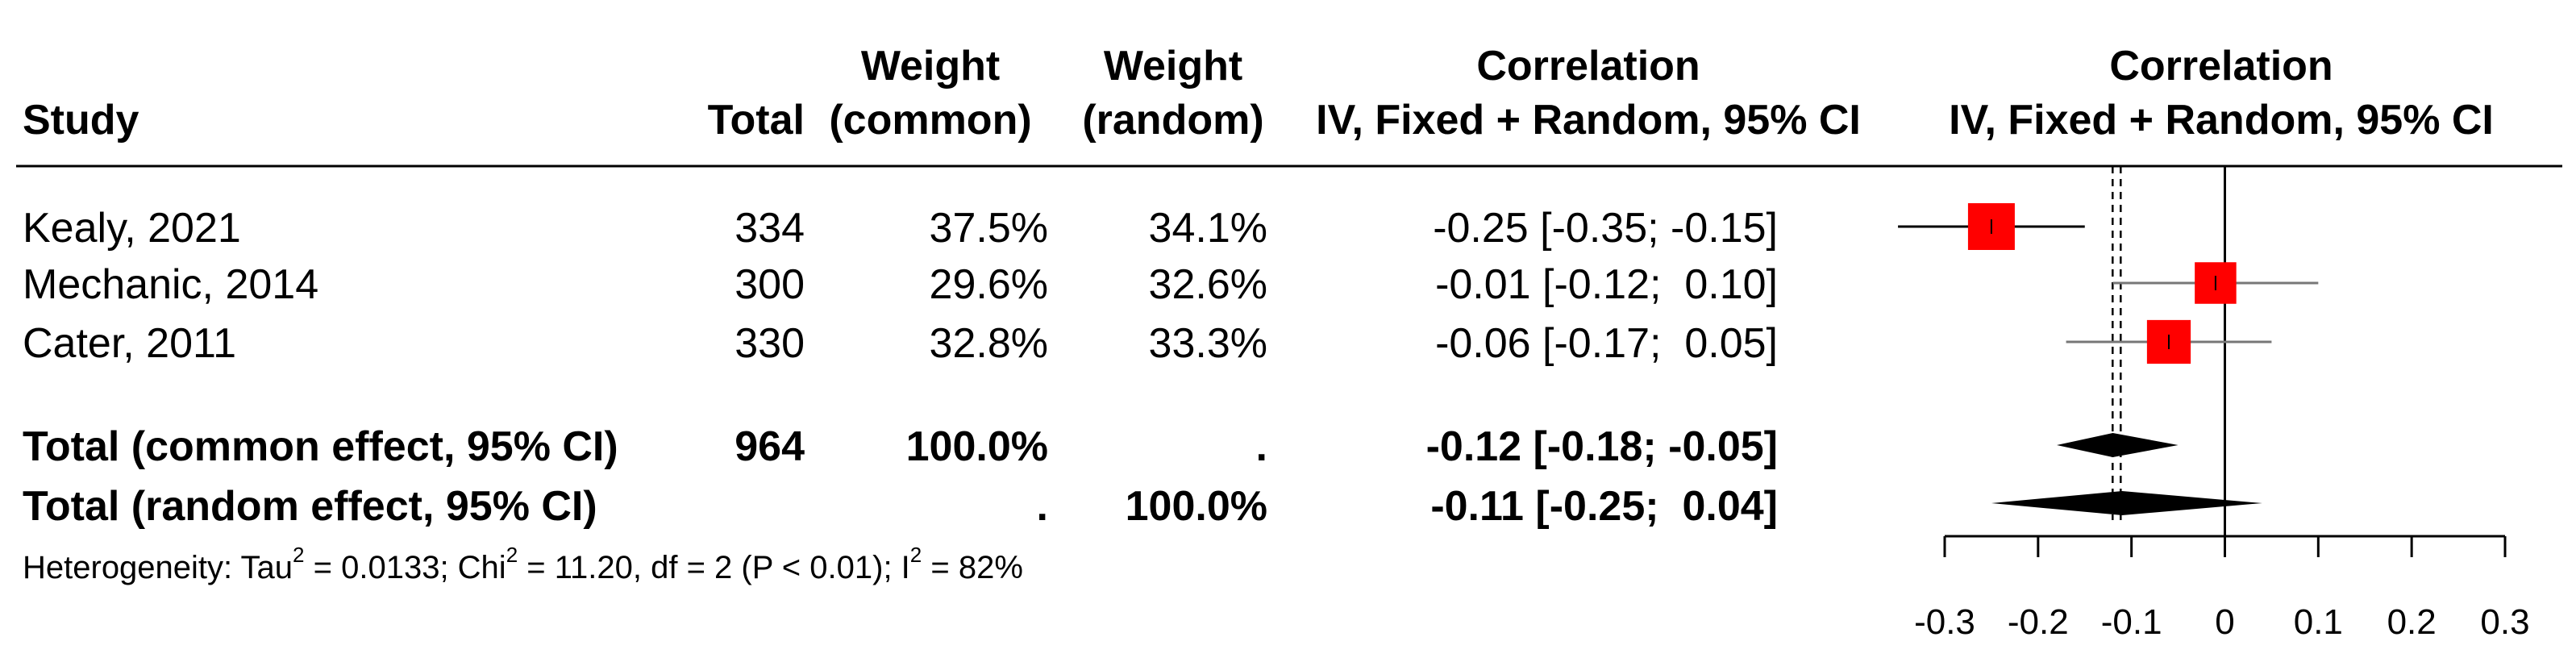 The image size is (2576, 662). I want to click on study-ci-text: -0.06 [-0.17; 0.05], so click(1607, 343).